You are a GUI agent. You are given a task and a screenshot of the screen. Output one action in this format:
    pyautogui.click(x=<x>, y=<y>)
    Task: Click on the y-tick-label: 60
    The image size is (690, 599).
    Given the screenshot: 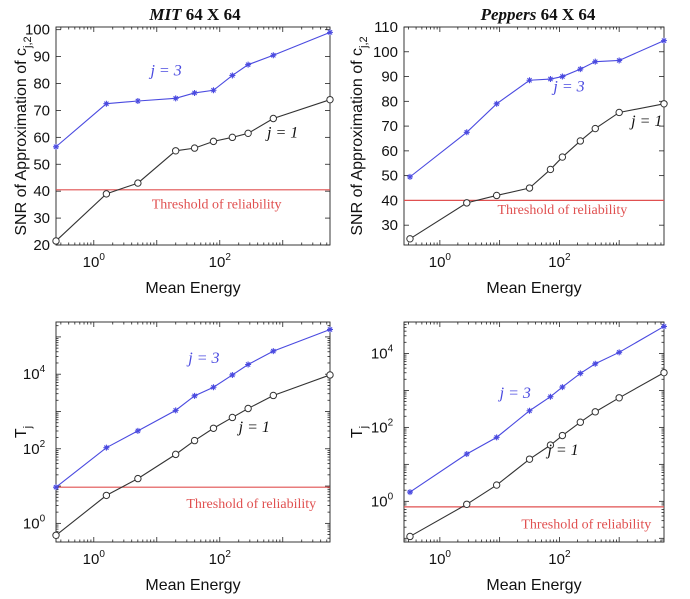 What is the action you would take?
    pyautogui.click(x=41, y=137)
    